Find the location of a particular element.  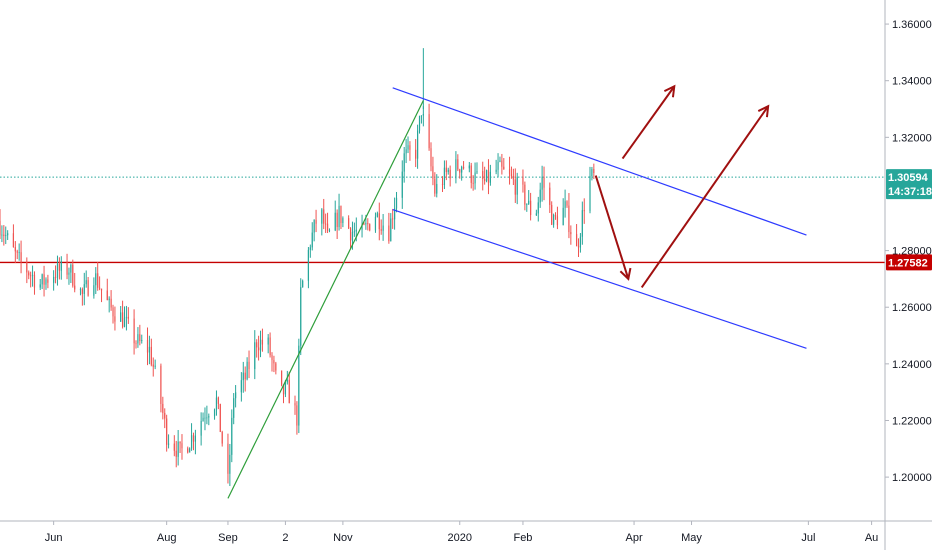

price-tags: 1.30594 14:37:18 1.27582 is located at coordinates (909, 220).